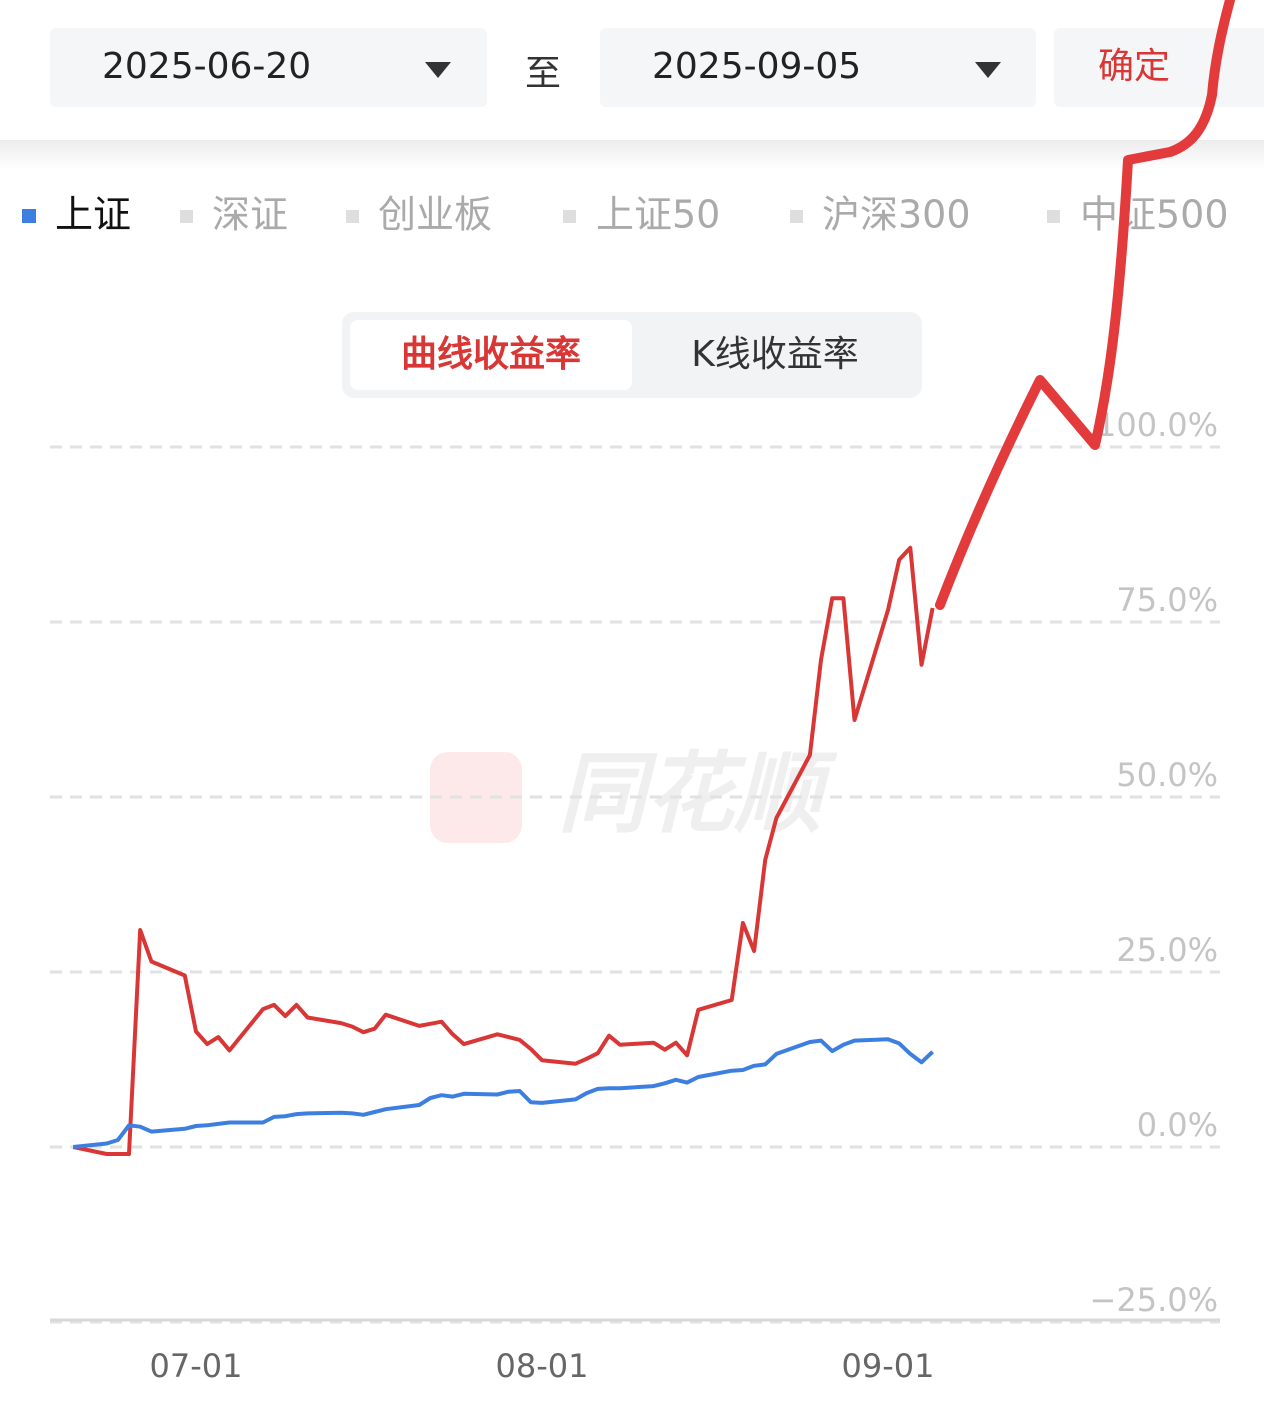 The image size is (1264, 1428). I want to click on confirm-label: 确定, so click(1134, 66).